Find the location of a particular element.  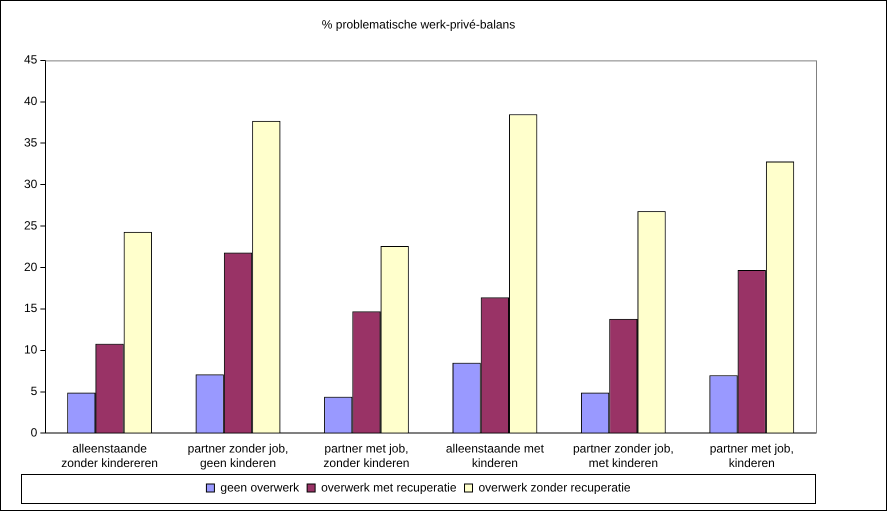

y-tick-label: 35 is located at coordinates (31, 143).